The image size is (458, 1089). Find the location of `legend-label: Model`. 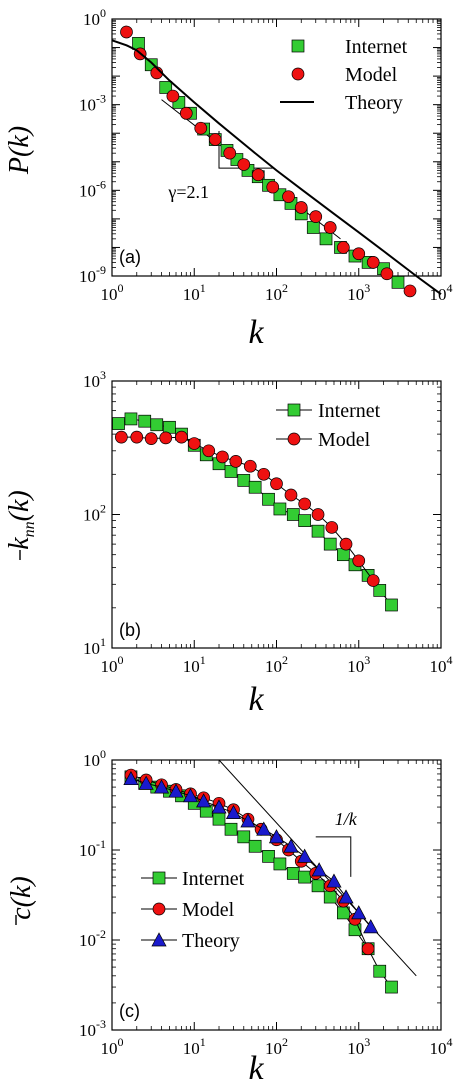

legend-label: Model is located at coordinates (344, 440).